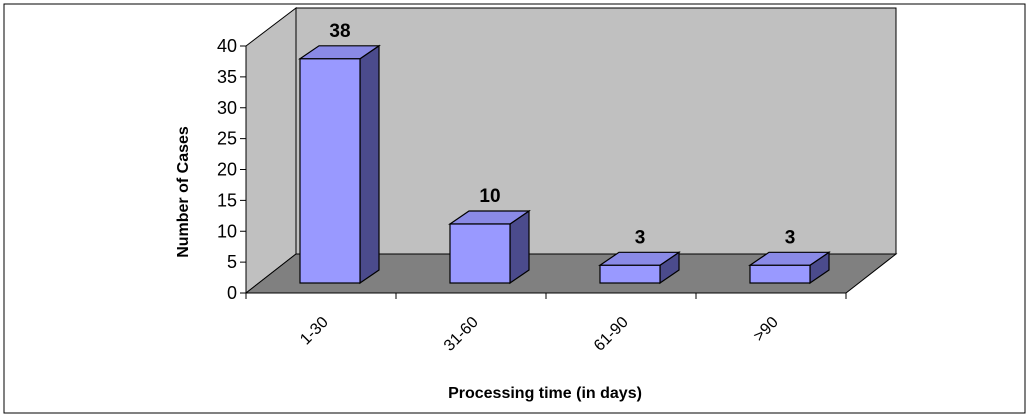 The width and height of the screenshot is (1029, 417). I want to click on y-axis-label: Number of Cases, so click(183, 192).